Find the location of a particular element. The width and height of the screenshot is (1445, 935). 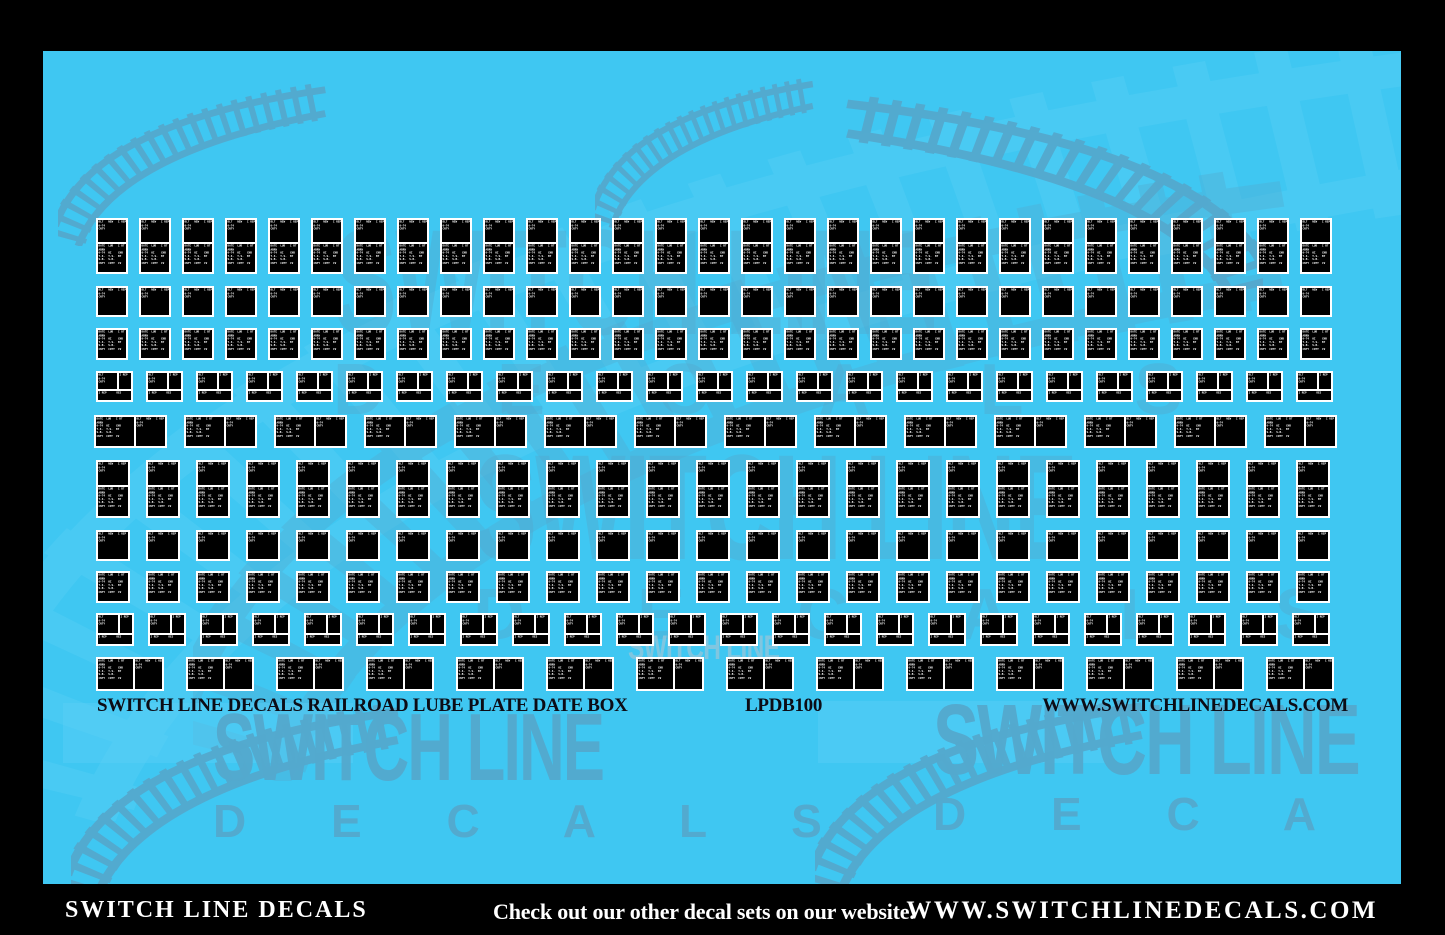

decal-text: I REP is located at coordinates (852, 617).